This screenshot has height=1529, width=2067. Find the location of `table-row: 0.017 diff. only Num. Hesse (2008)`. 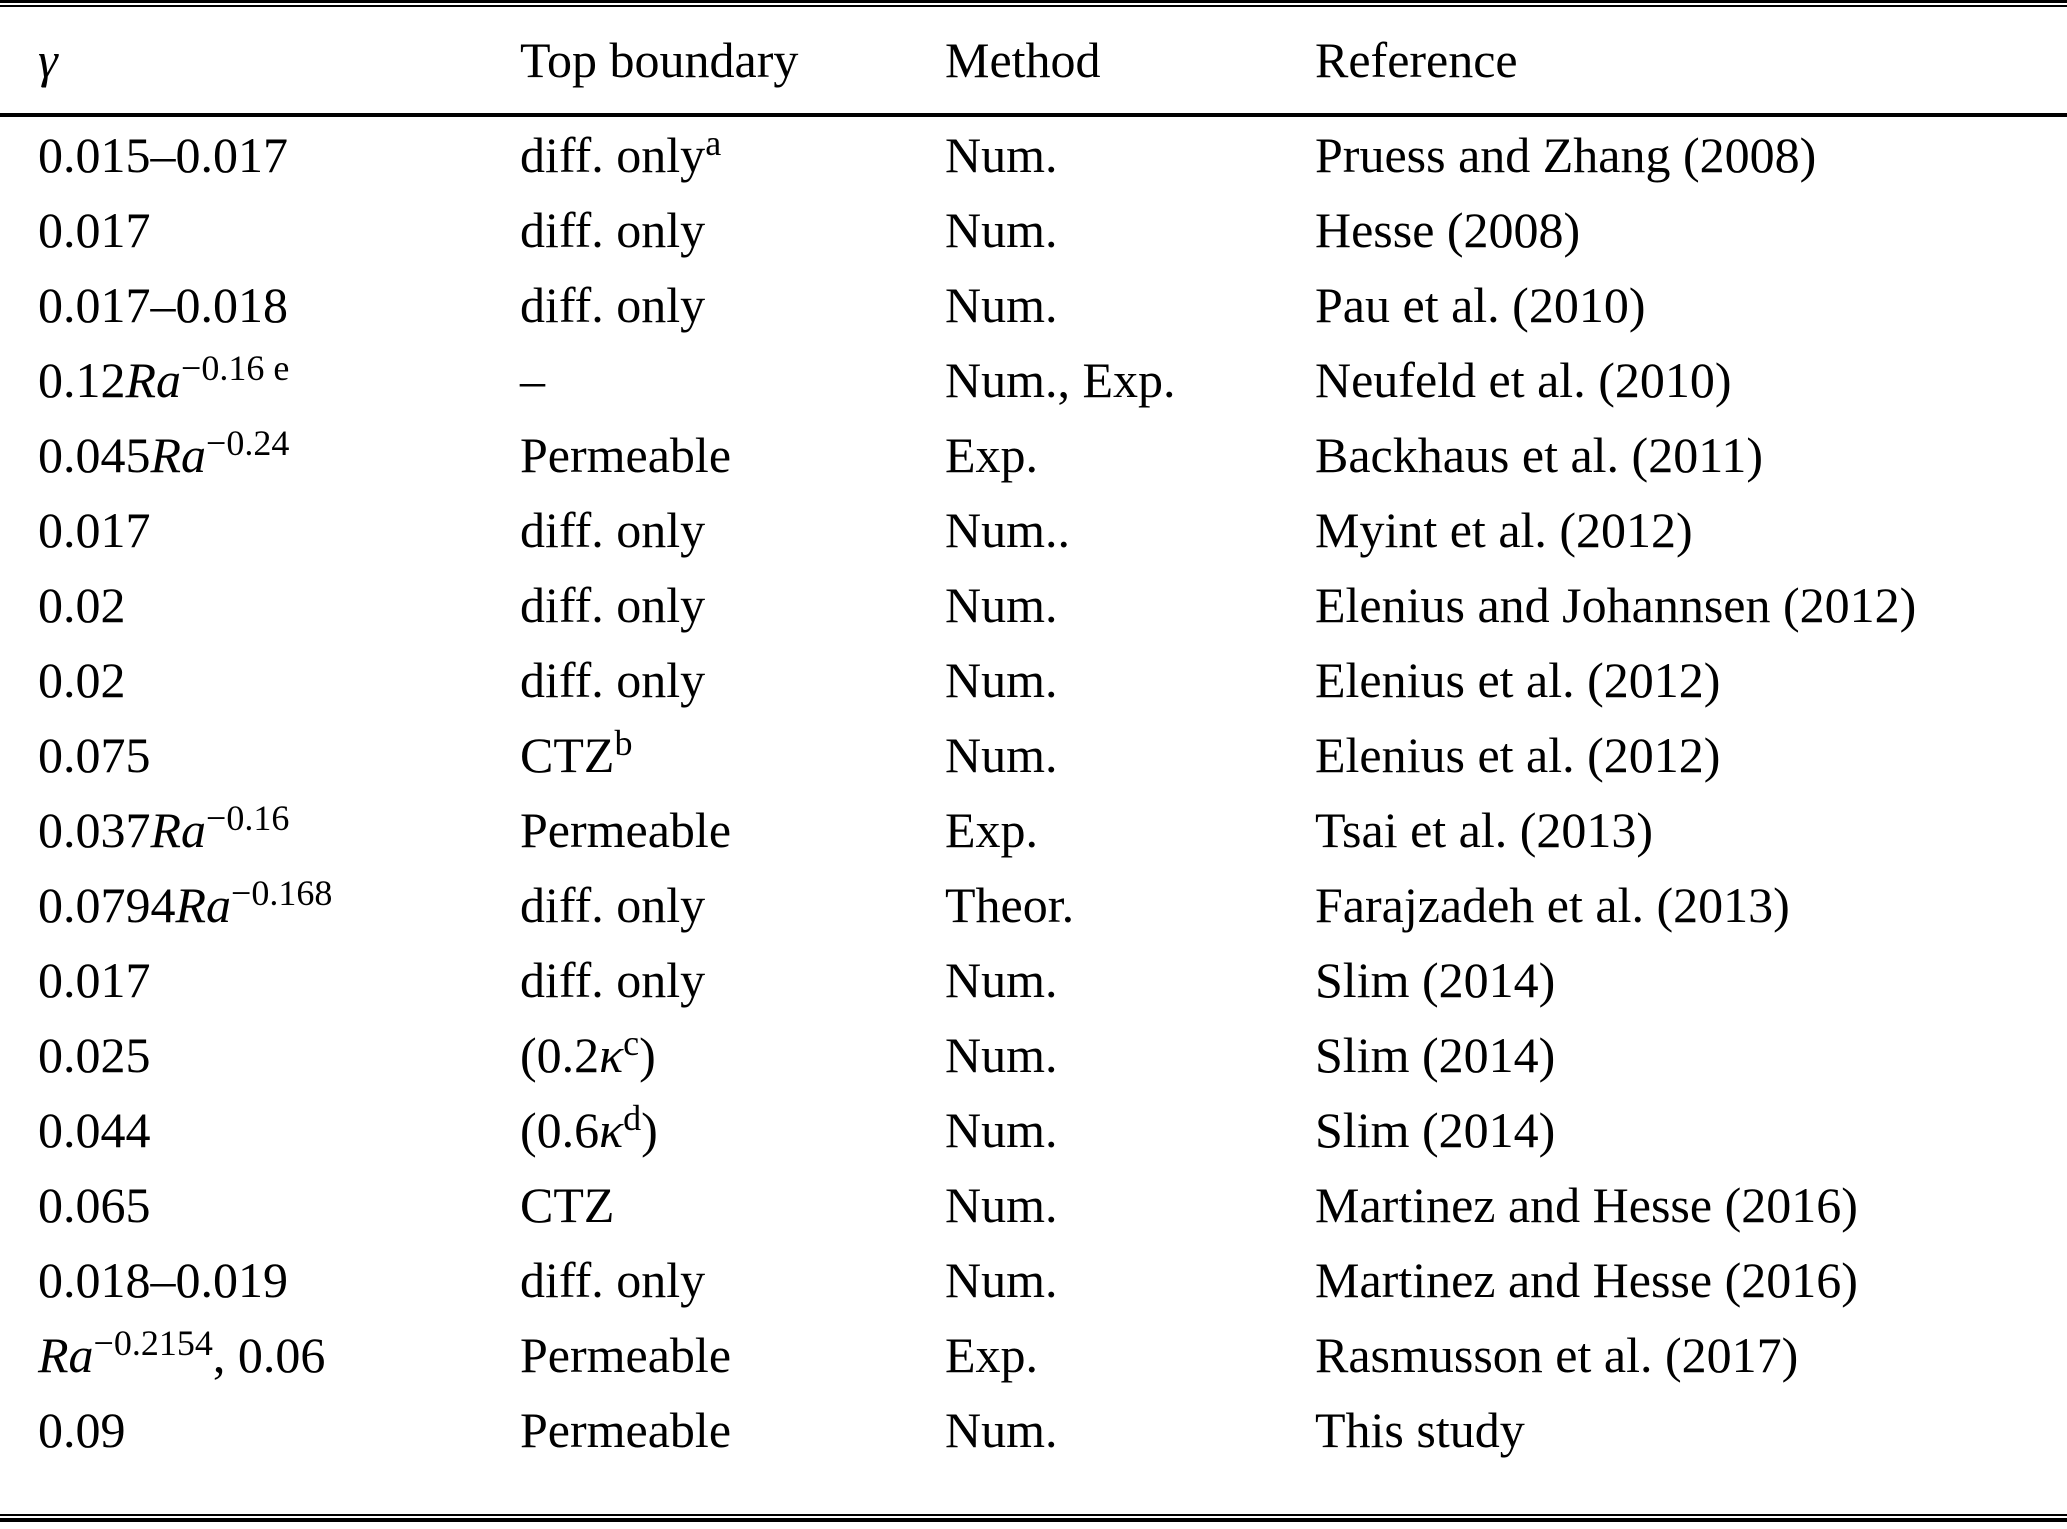

table-row: 0.017 diff. only Num. Hesse (2008) is located at coordinates (1033, 229).